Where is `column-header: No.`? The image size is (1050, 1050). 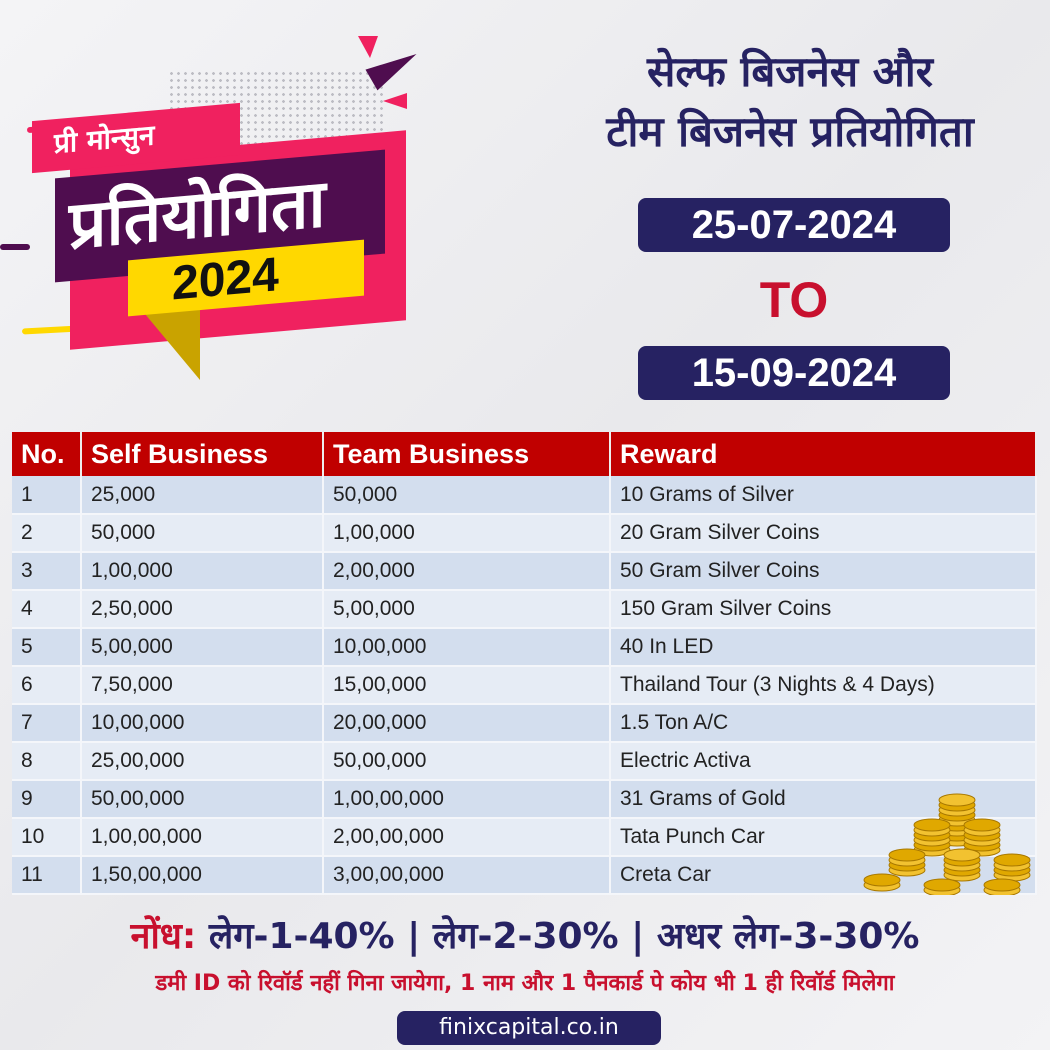
column-header: No. is located at coordinates (47, 454).